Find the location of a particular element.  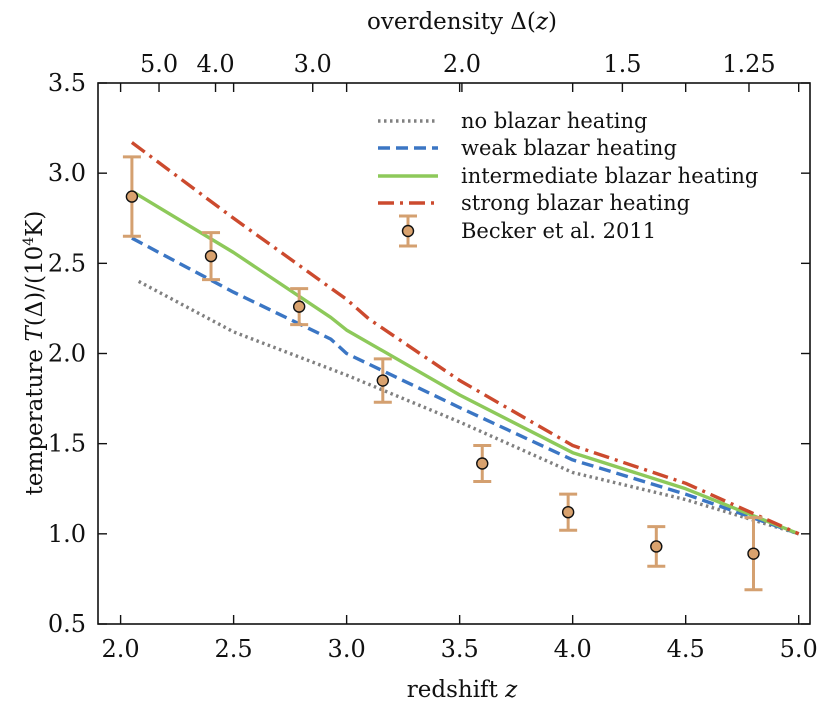

x-axis-title: redshift z is located at coordinates (462, 690).